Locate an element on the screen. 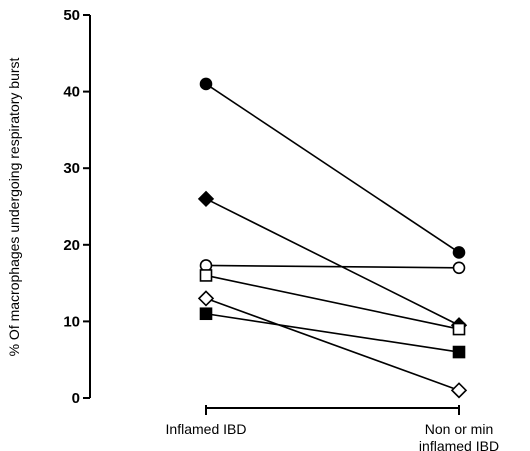 Image resolution: width=530 pixels, height=451 pixels. series-open-diamond is located at coordinates (332, 344).